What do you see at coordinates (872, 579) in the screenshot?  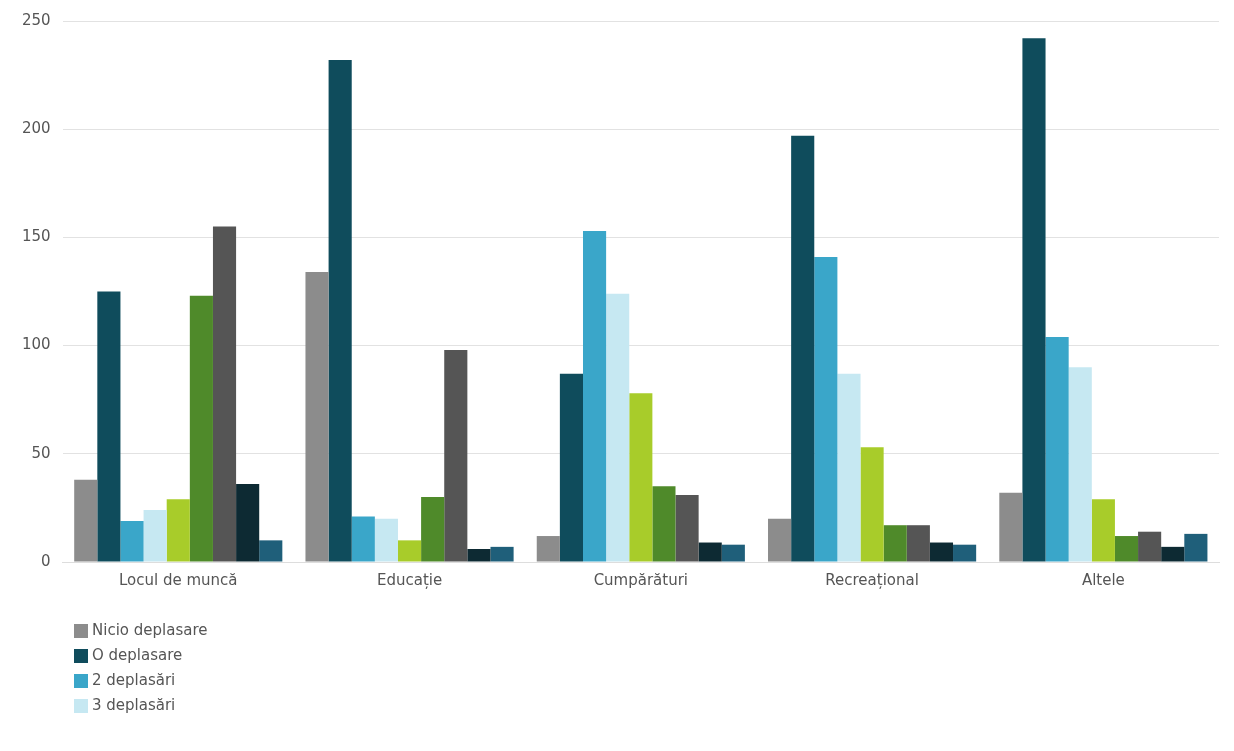 I see `x-tick-label: Recreațional` at bounding box center [872, 579].